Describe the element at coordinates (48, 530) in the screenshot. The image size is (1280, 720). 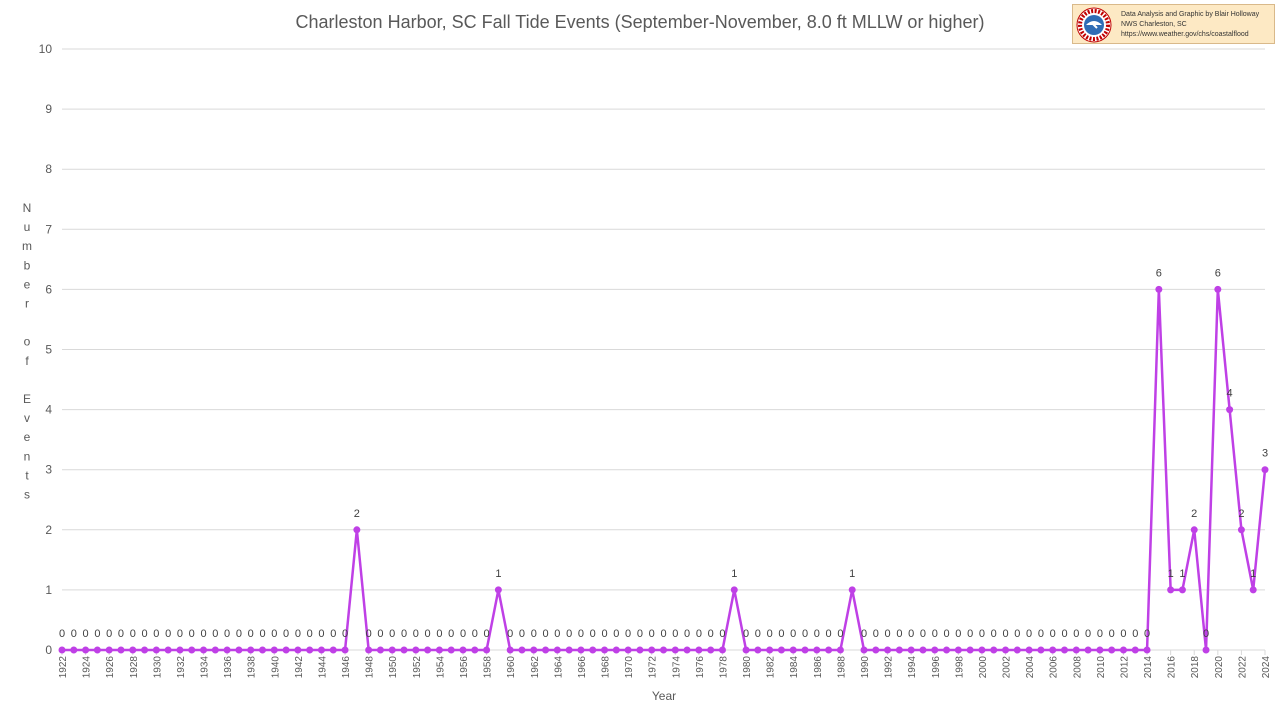
I see `y-tick-label: 2` at that location.